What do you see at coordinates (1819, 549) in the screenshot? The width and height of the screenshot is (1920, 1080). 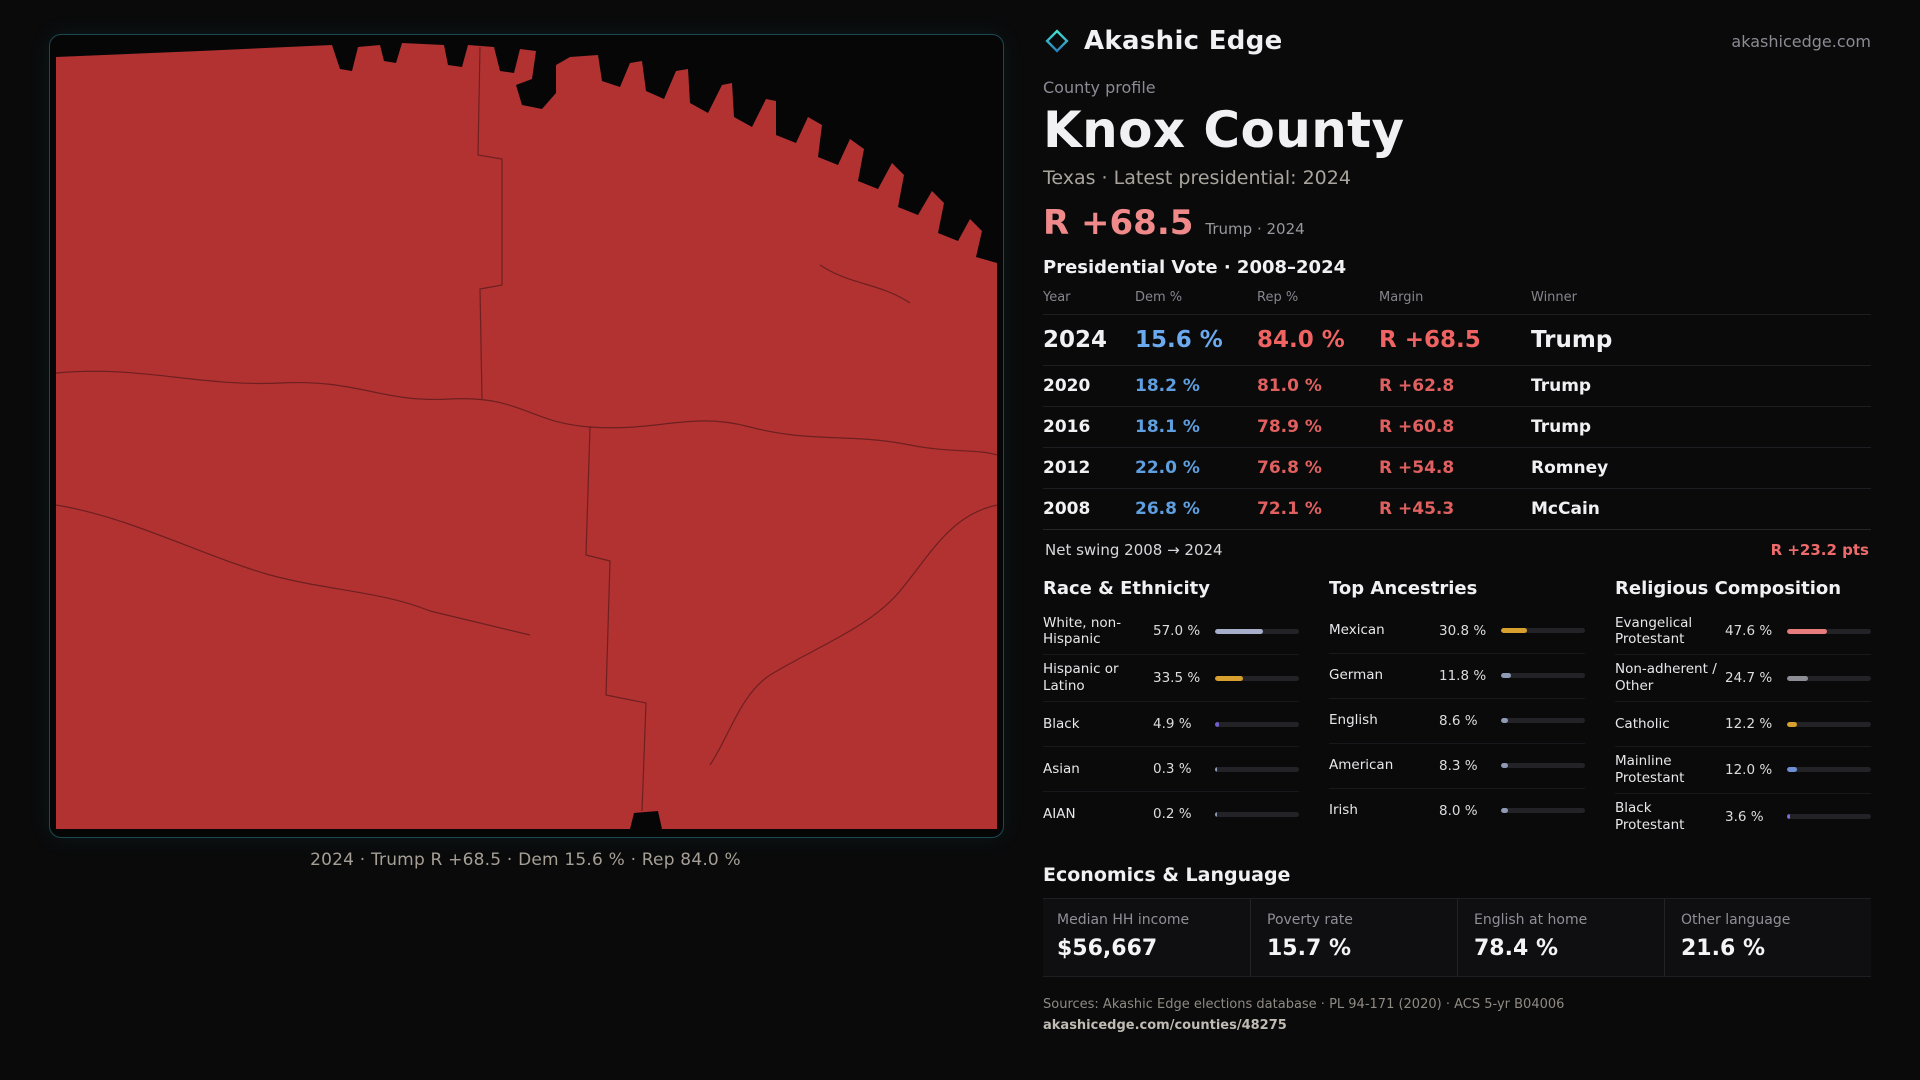 I see `net-swing-value: R +23.2 pts` at bounding box center [1819, 549].